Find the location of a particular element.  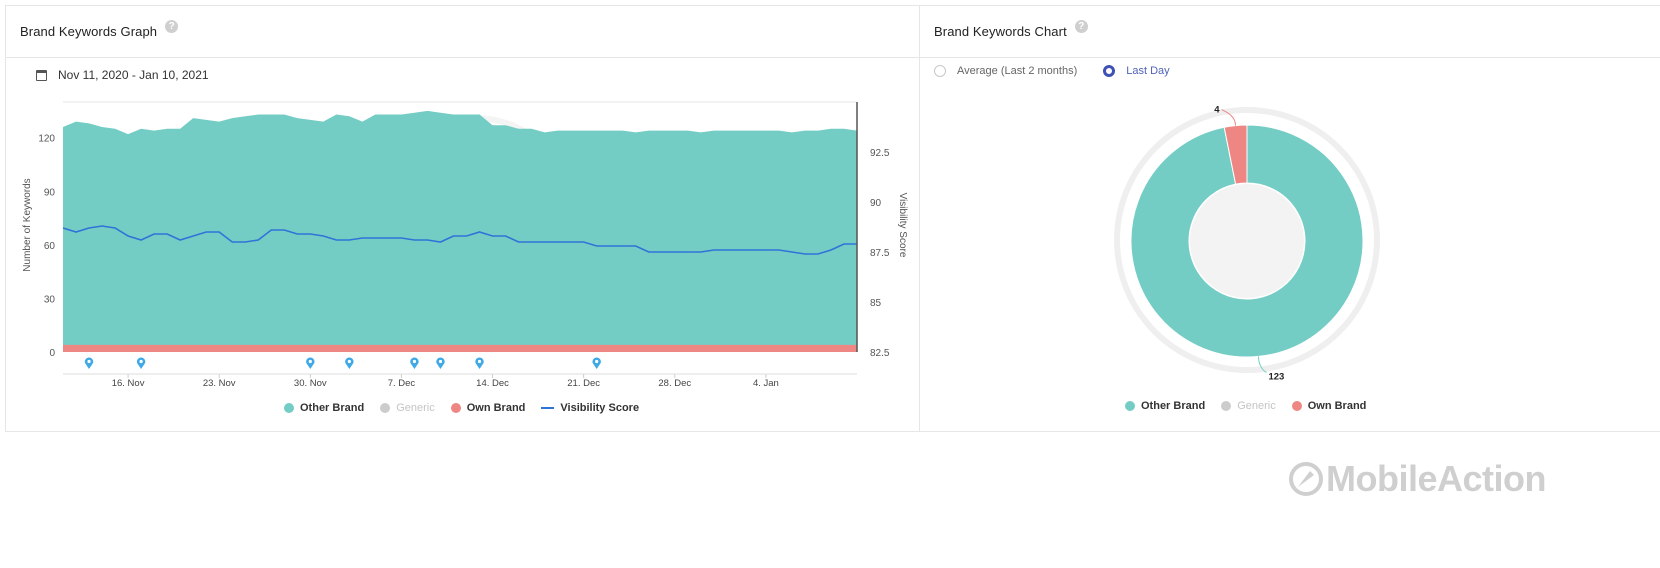

donut-center is located at coordinates (1247, 241).